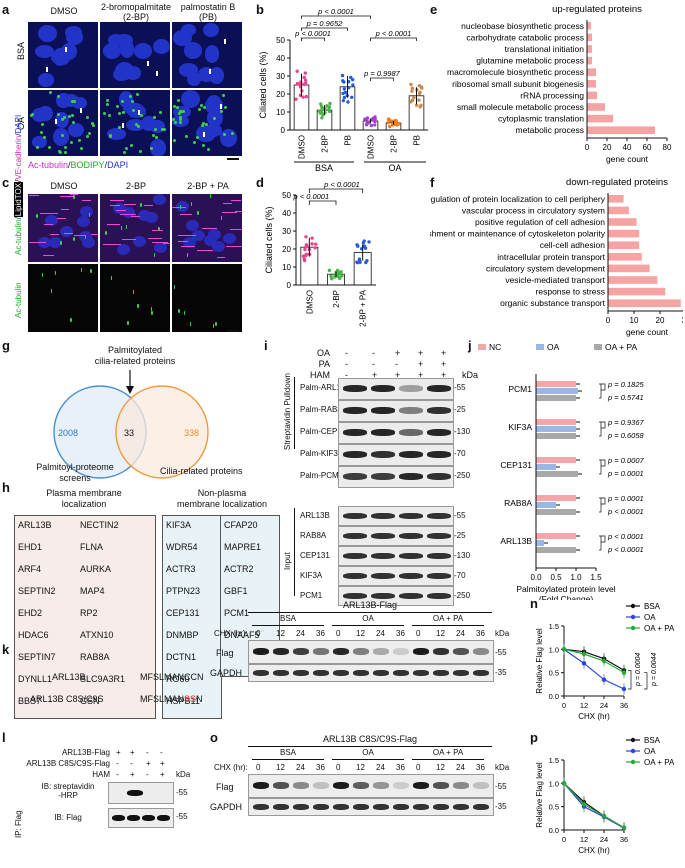 The image size is (685, 868). Describe the element at coordinates (132, 774) in the screenshot. I see `l-sign: +` at that location.